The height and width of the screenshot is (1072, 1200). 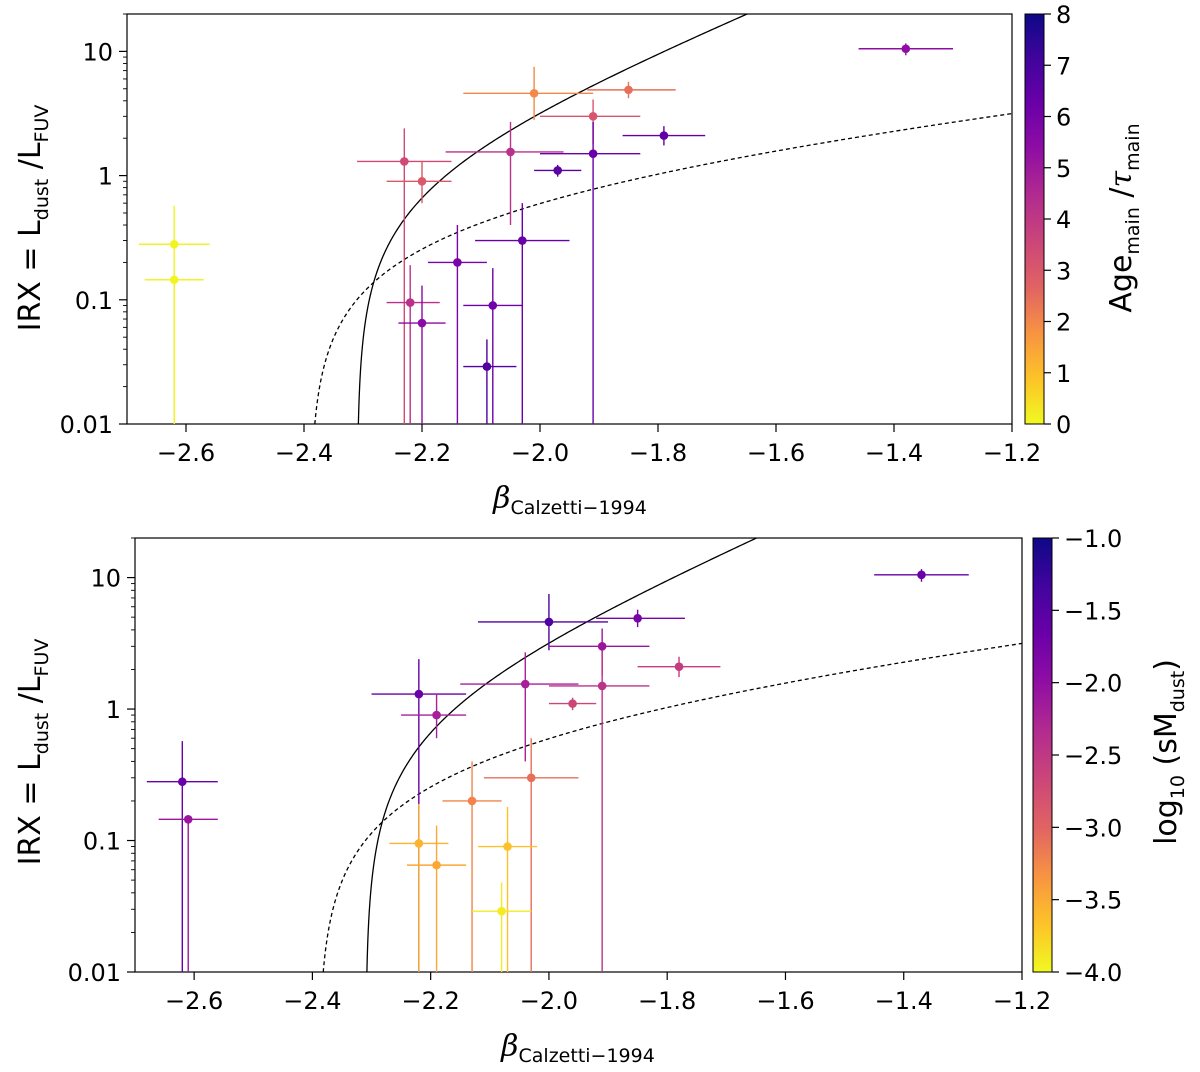 What do you see at coordinates (894, 453) in the screenshot?
I see `x-tick-label: −1.4` at bounding box center [894, 453].